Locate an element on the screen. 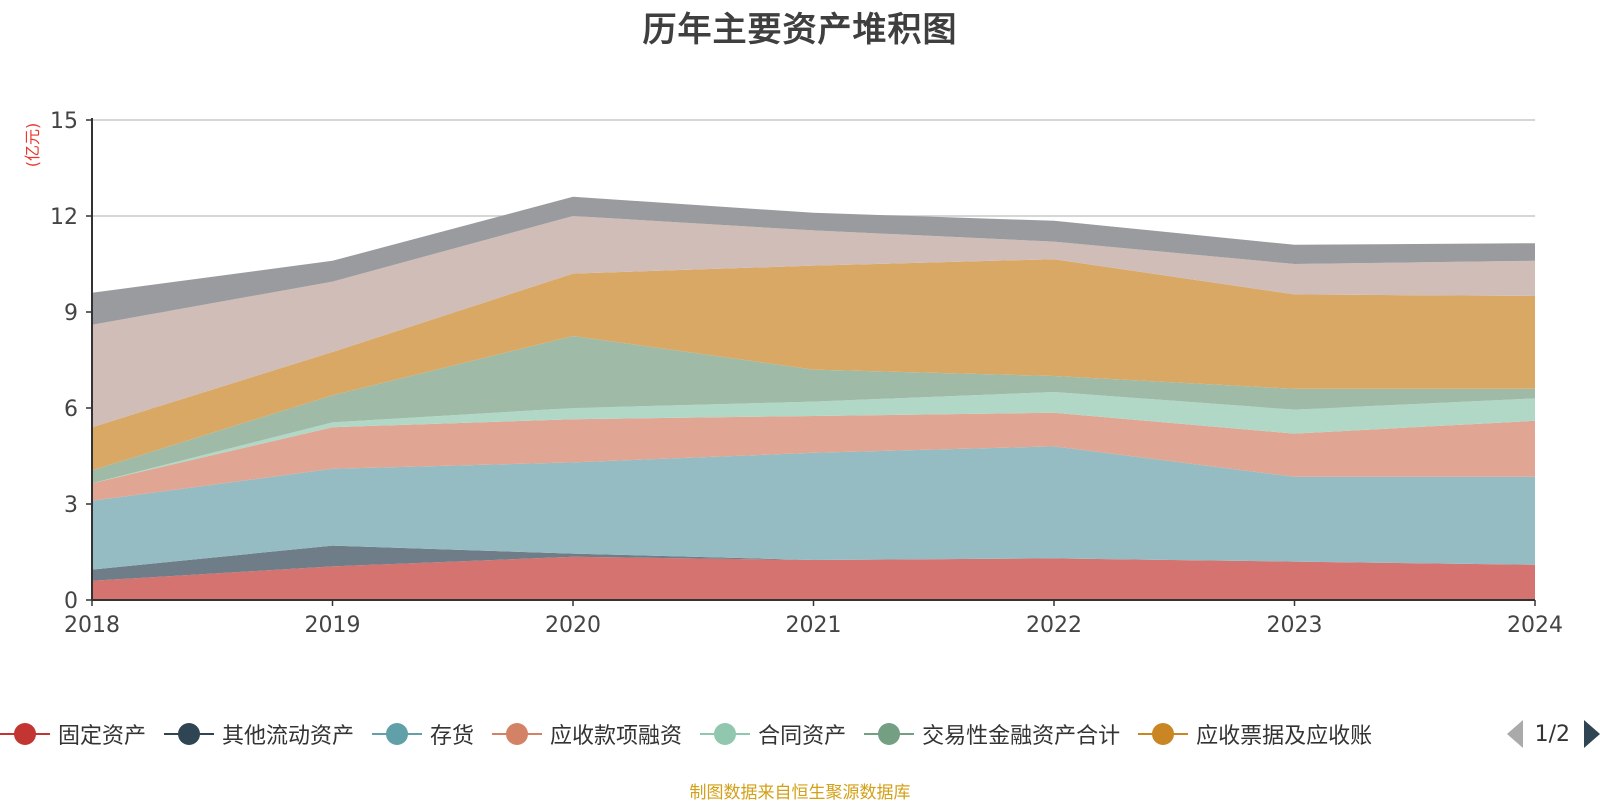  x-tick-label: 2020 is located at coordinates (573, 625).